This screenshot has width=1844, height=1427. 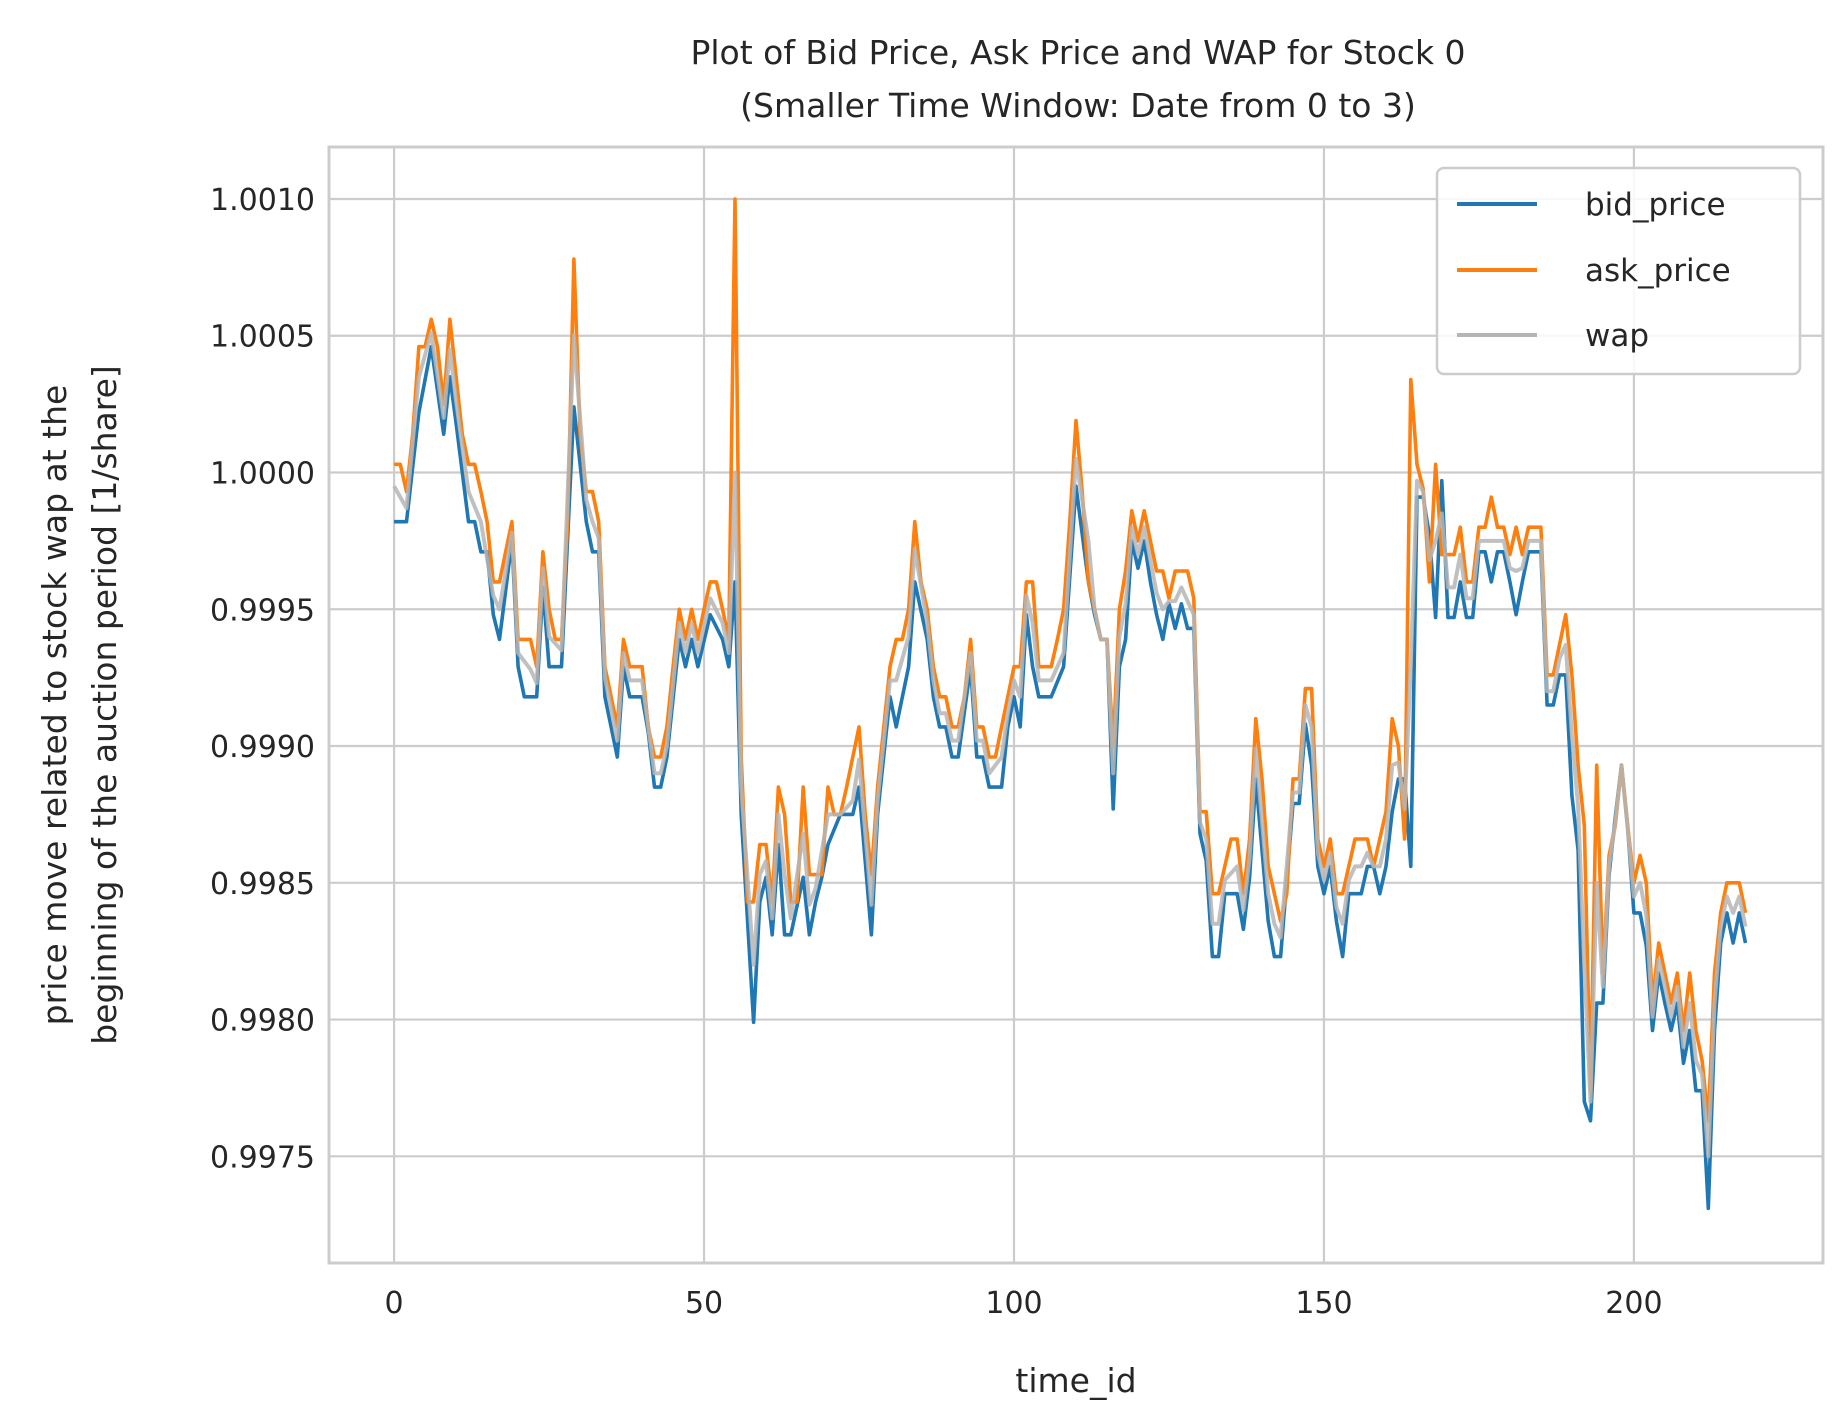 I want to click on x-tick-label: 50, so click(x=704, y=1303).